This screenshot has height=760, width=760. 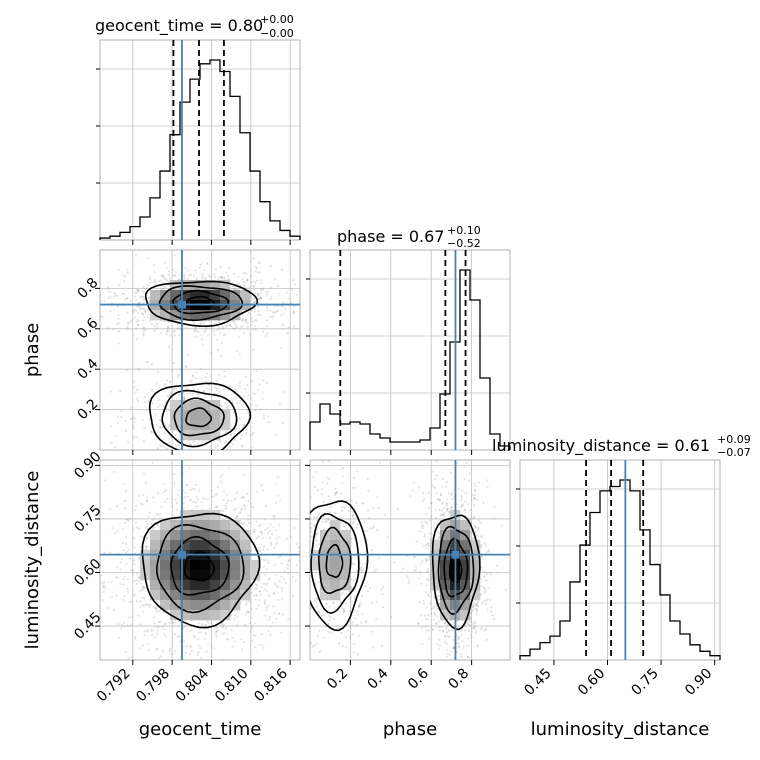 I want to click on density-layer, so click(x=409, y=586).